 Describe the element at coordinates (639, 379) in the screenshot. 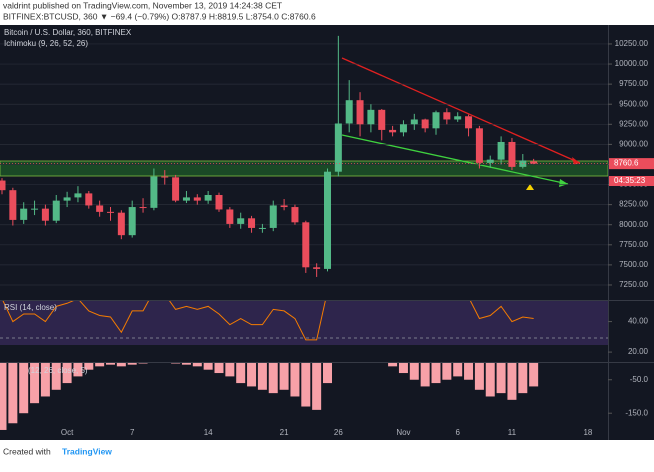

I see `y-tick-label: -50.0` at that location.